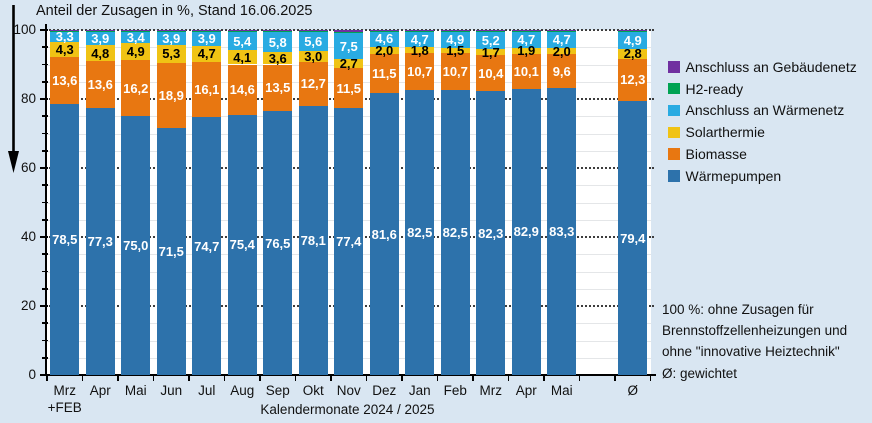 The width and height of the screenshot is (872, 423). What do you see at coordinates (562, 231) in the screenshot?
I see `bar-value-label: 83,3` at bounding box center [562, 231].